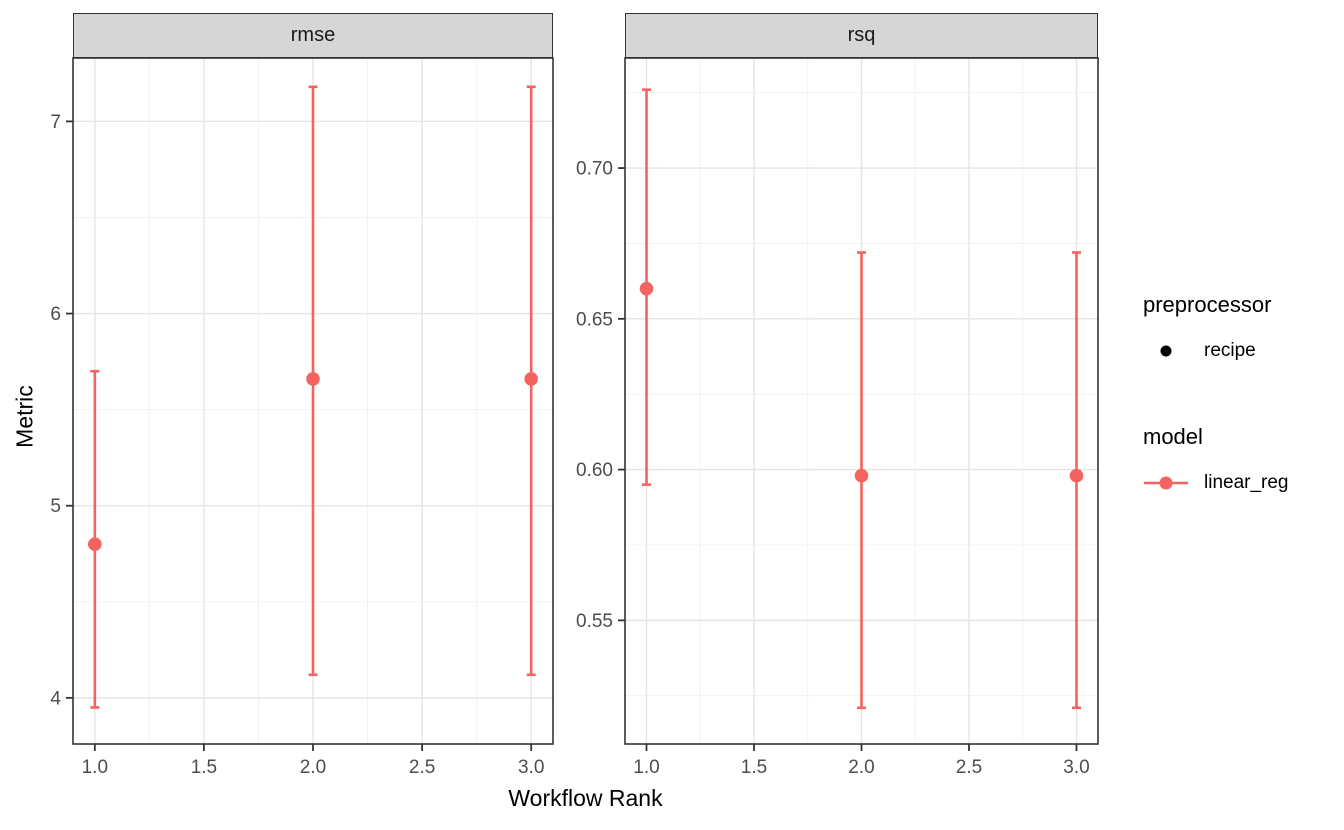 This screenshot has height=830, width=1344. What do you see at coordinates (1240, 459) in the screenshot?
I see `legend-group-model: model linear_reg` at bounding box center [1240, 459].